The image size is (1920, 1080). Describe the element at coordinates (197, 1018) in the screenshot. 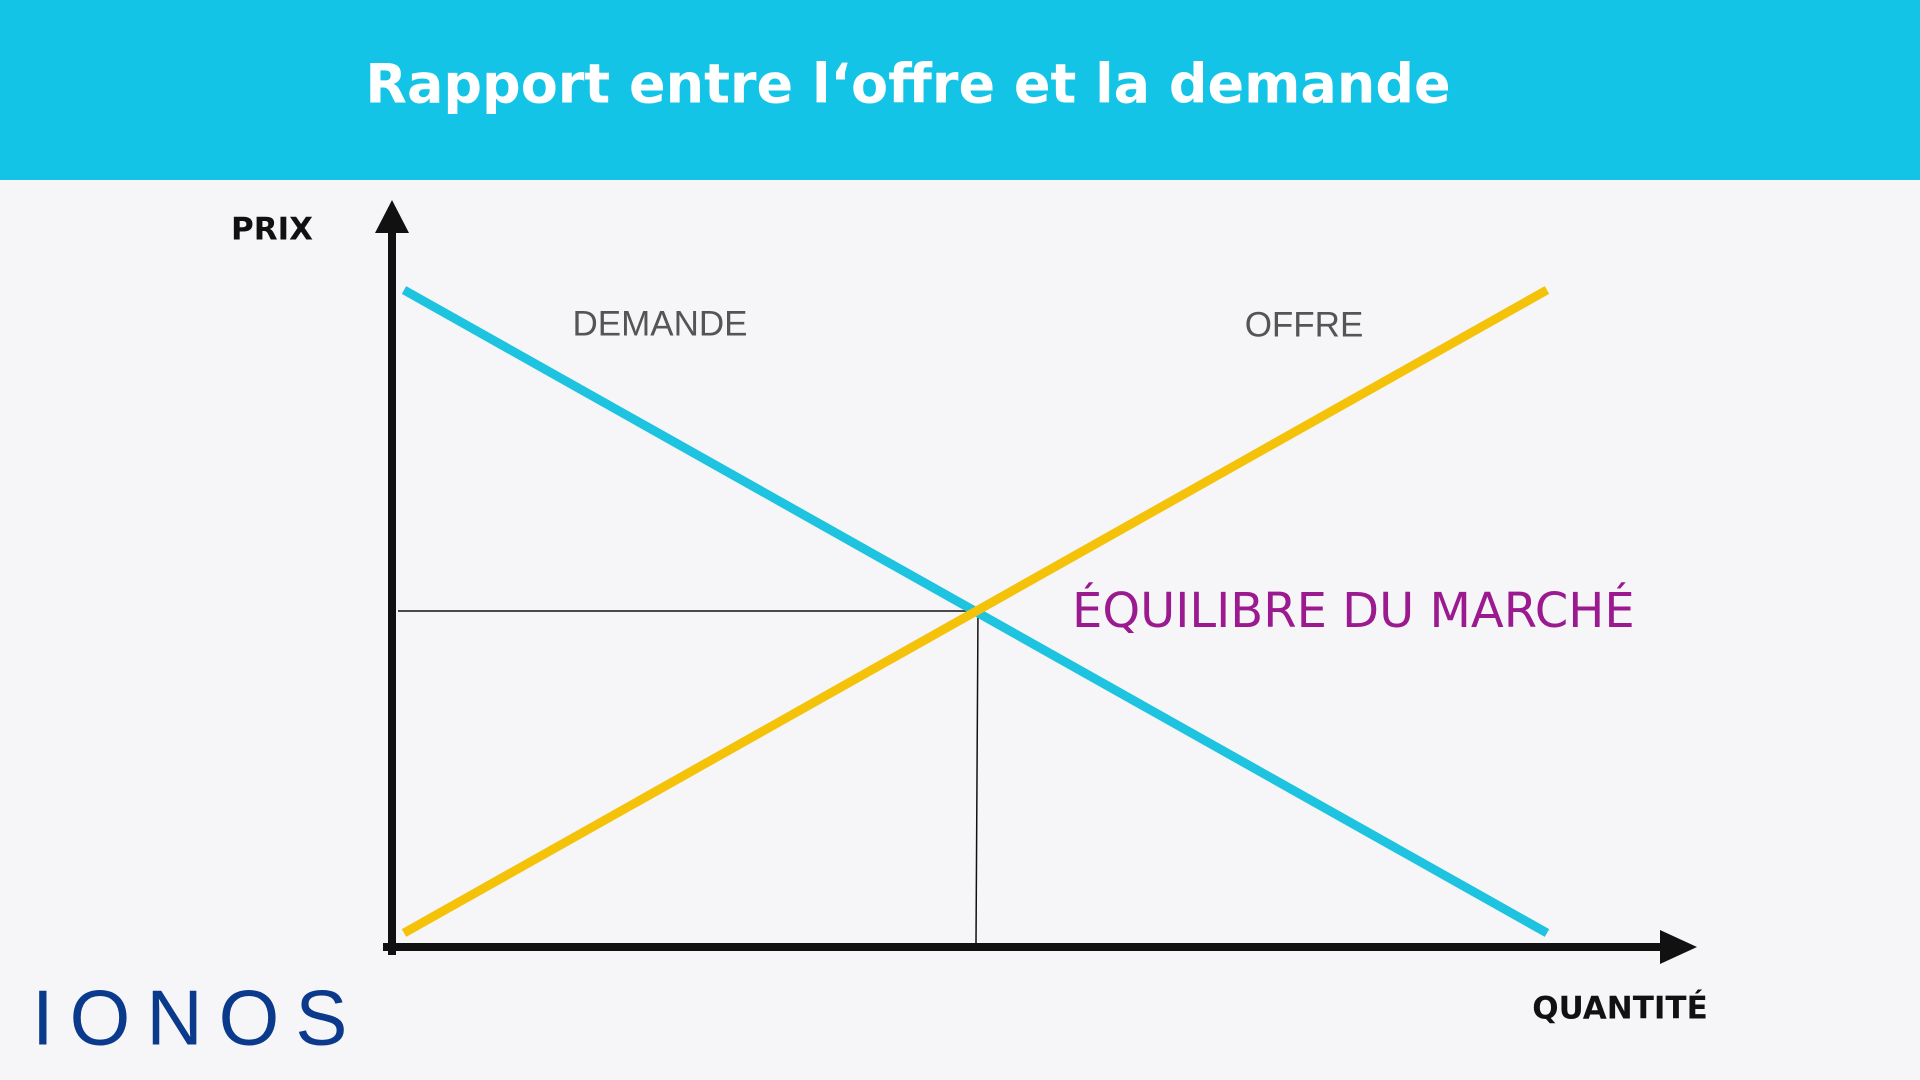

I see `logo: IONOS` at that location.